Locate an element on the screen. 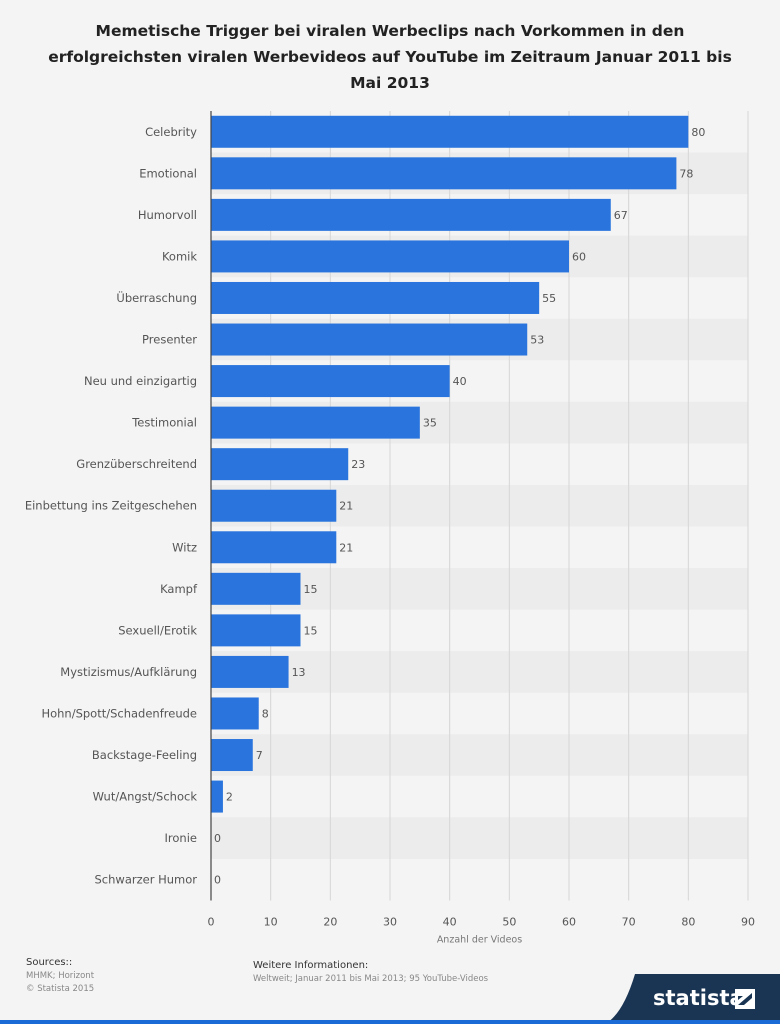 The width and height of the screenshot is (780, 1024). category-label: Humorvoll is located at coordinates (167, 215).